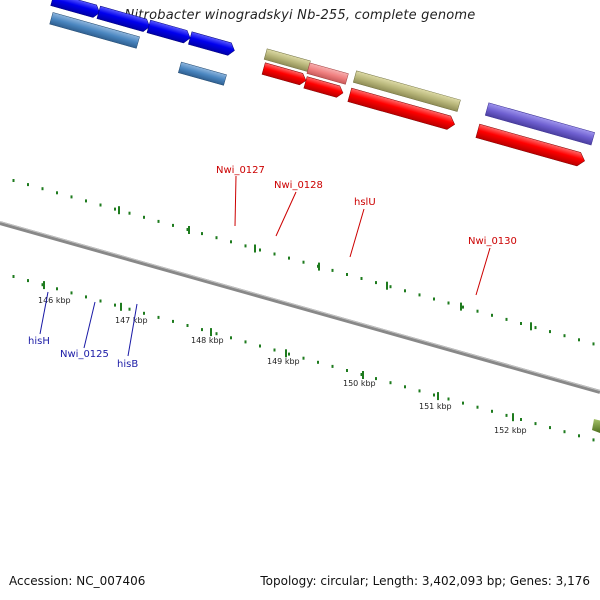  I want to click on forward-feature-labels: Nwi_0127 Nwi_0128 hslU Nwi_0130, so click(366, 230).